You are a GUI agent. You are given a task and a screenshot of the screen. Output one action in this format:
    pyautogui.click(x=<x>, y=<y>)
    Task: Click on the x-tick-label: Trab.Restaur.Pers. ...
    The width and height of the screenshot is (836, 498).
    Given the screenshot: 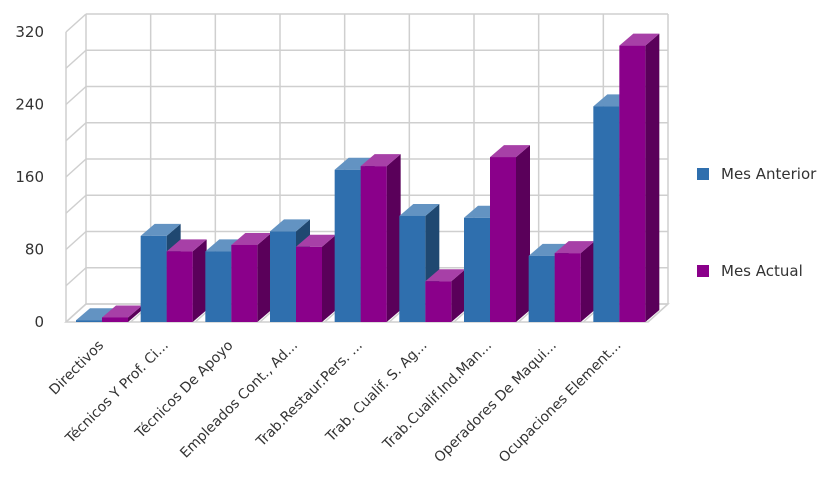 What is the action you would take?
    pyautogui.click(x=309, y=394)
    